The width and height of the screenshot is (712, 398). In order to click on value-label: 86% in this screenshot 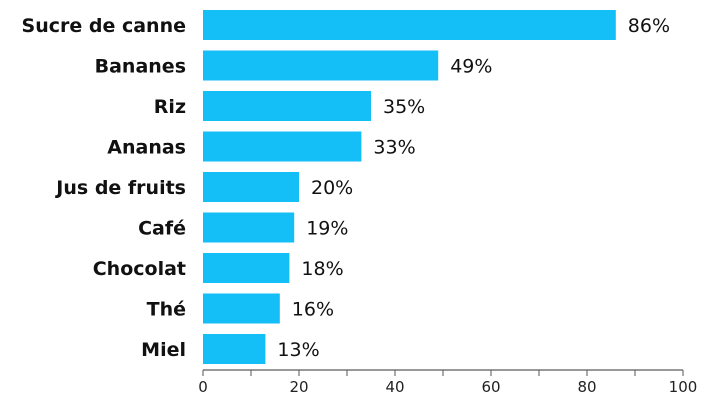, I will do `click(649, 26)`.